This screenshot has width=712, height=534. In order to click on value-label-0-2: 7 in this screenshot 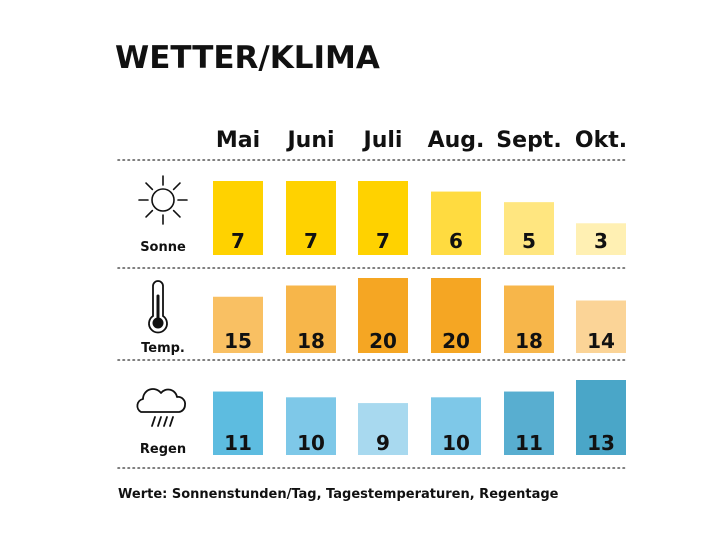, I will do `click(383, 241)`.